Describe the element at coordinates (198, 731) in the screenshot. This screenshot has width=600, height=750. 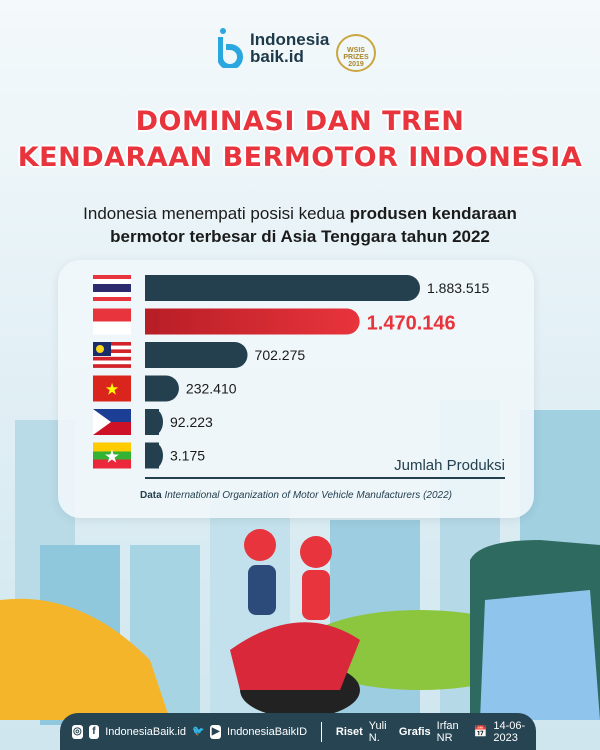
I see `twitter-icon: 🐦` at that location.